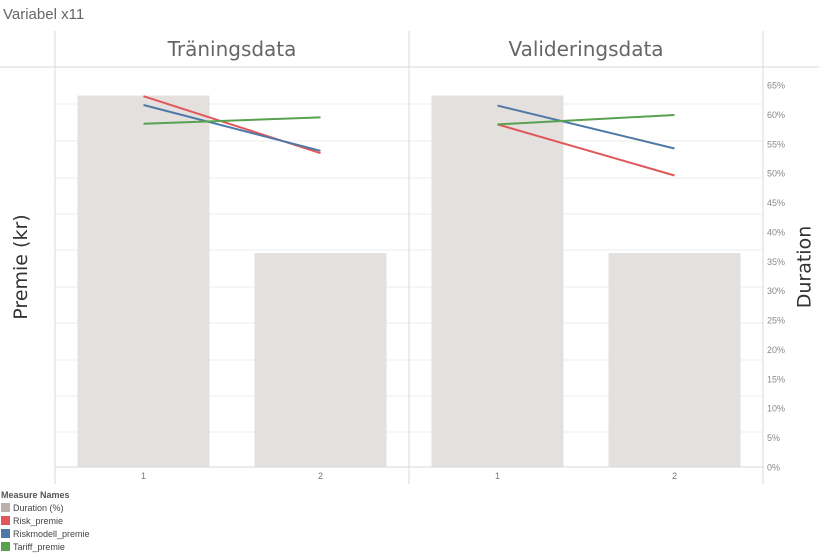  Describe the element at coordinates (776, 144) in the screenshot. I see `y-tick-label: 55%` at that location.